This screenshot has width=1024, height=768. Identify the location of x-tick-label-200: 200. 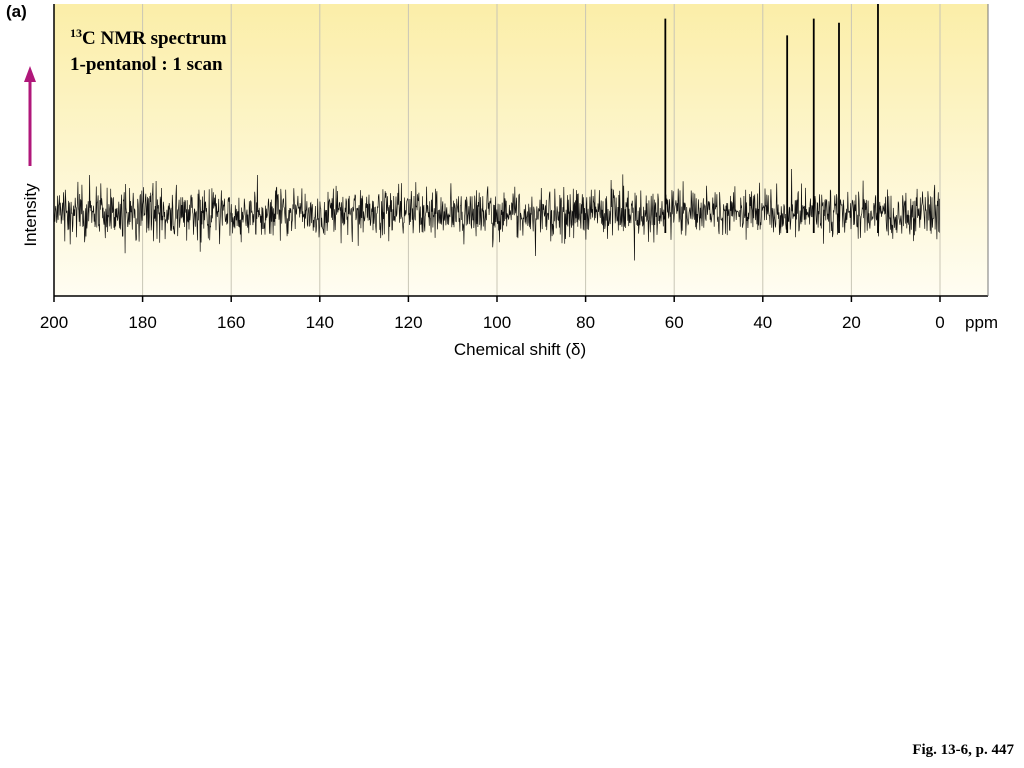
(54, 322).